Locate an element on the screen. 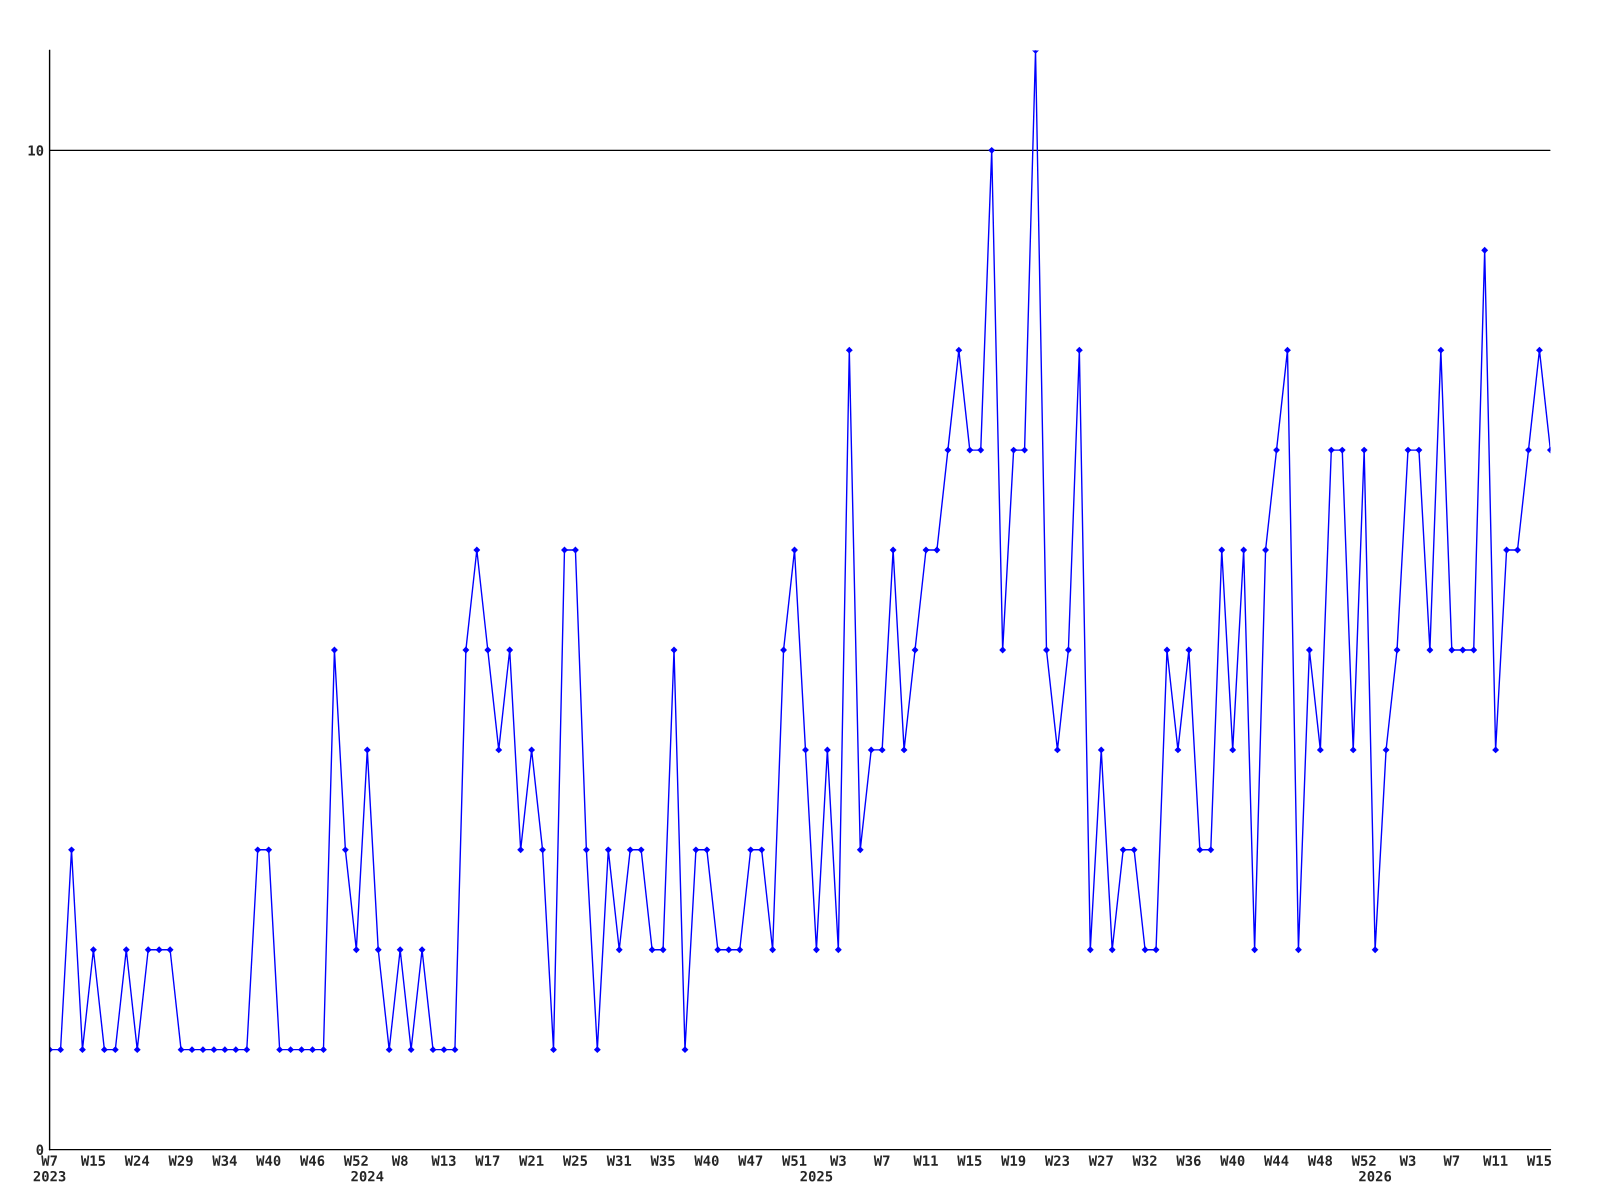  x-tick-label: W7 2023 is located at coordinates (49, 1168).